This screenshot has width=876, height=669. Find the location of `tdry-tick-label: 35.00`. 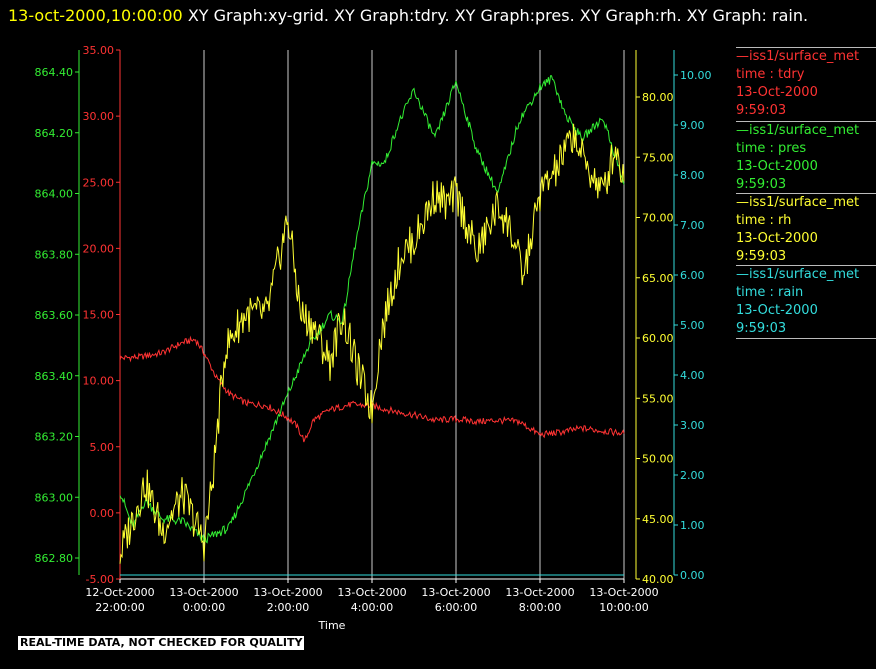

tdry-tick-label: 35.00 is located at coordinates (99, 50).